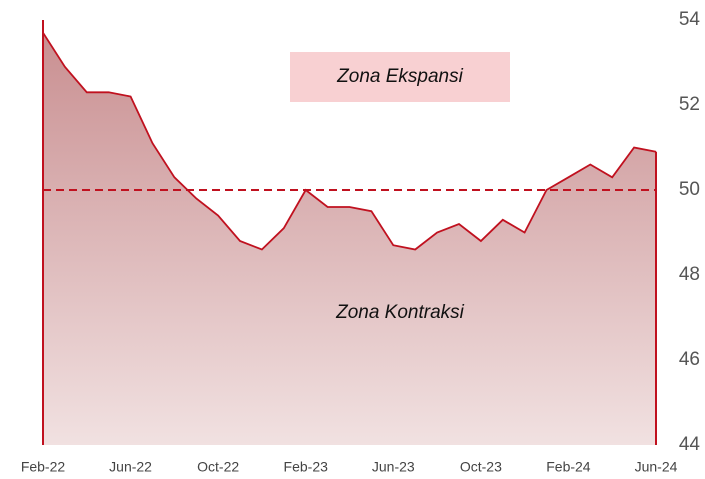 Image resolution: width=705 pixels, height=479 pixels. What do you see at coordinates (306, 467) in the screenshot?
I see `x-tick-label: Feb-23` at bounding box center [306, 467].